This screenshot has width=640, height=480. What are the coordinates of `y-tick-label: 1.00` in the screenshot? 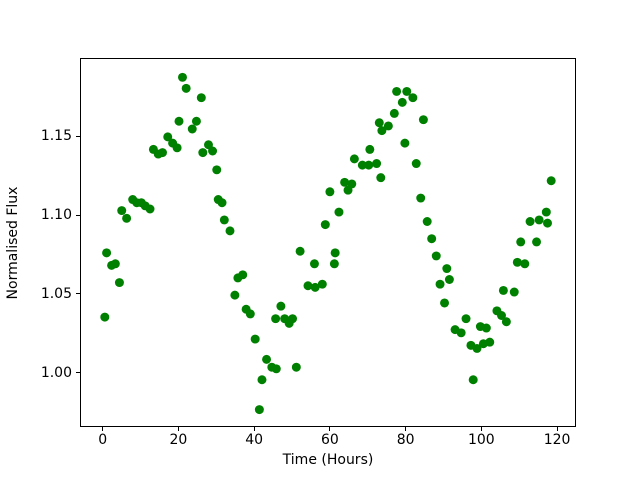 It's located at (56, 372).